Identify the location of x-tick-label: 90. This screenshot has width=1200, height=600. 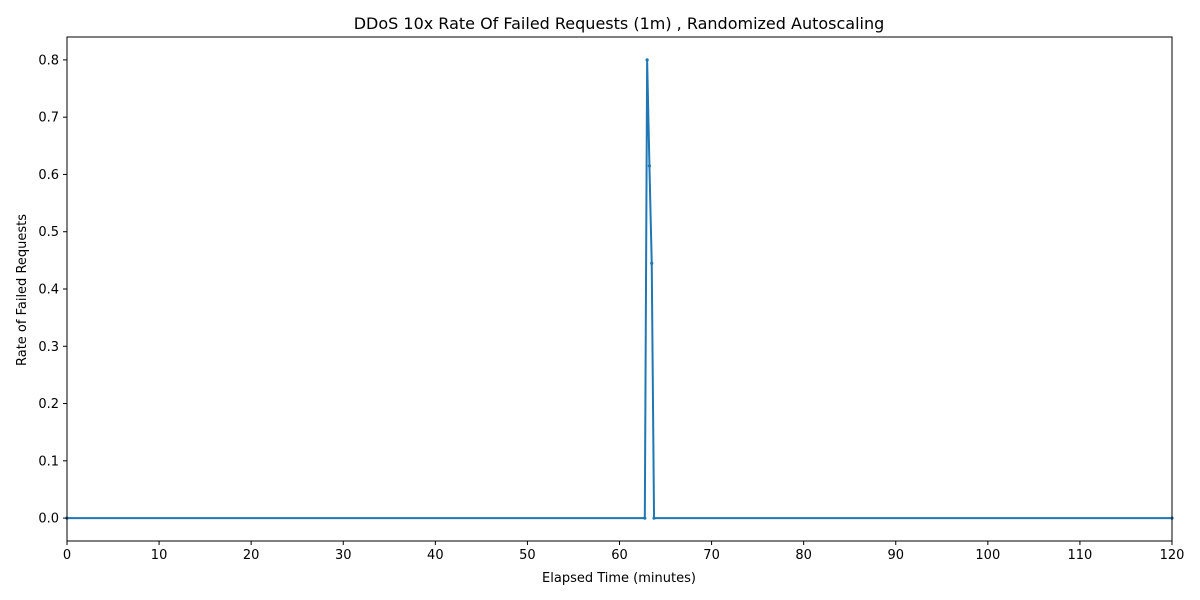
(895, 555).